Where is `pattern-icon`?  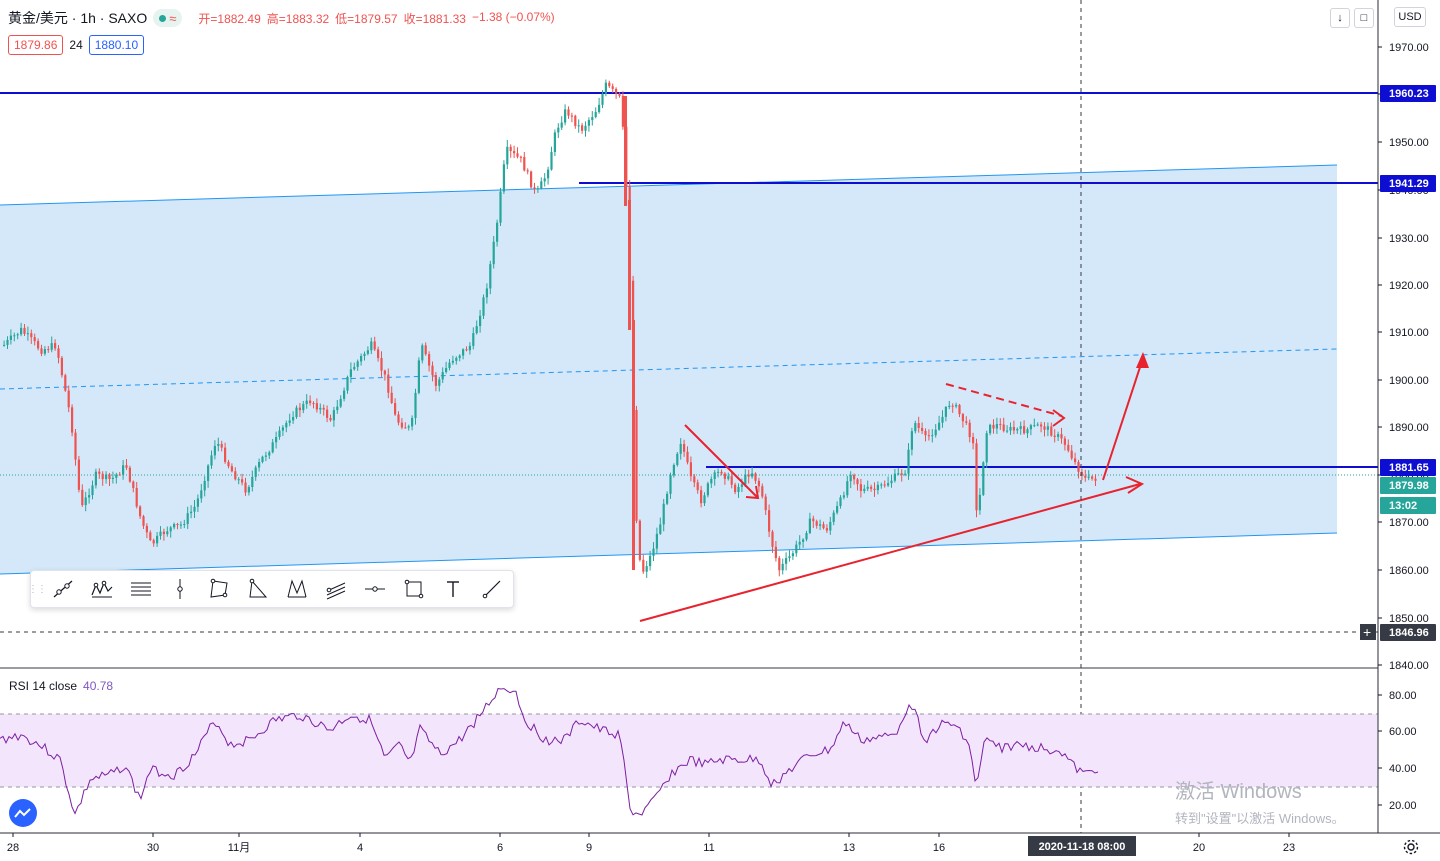 pattern-icon is located at coordinates (101, 589).